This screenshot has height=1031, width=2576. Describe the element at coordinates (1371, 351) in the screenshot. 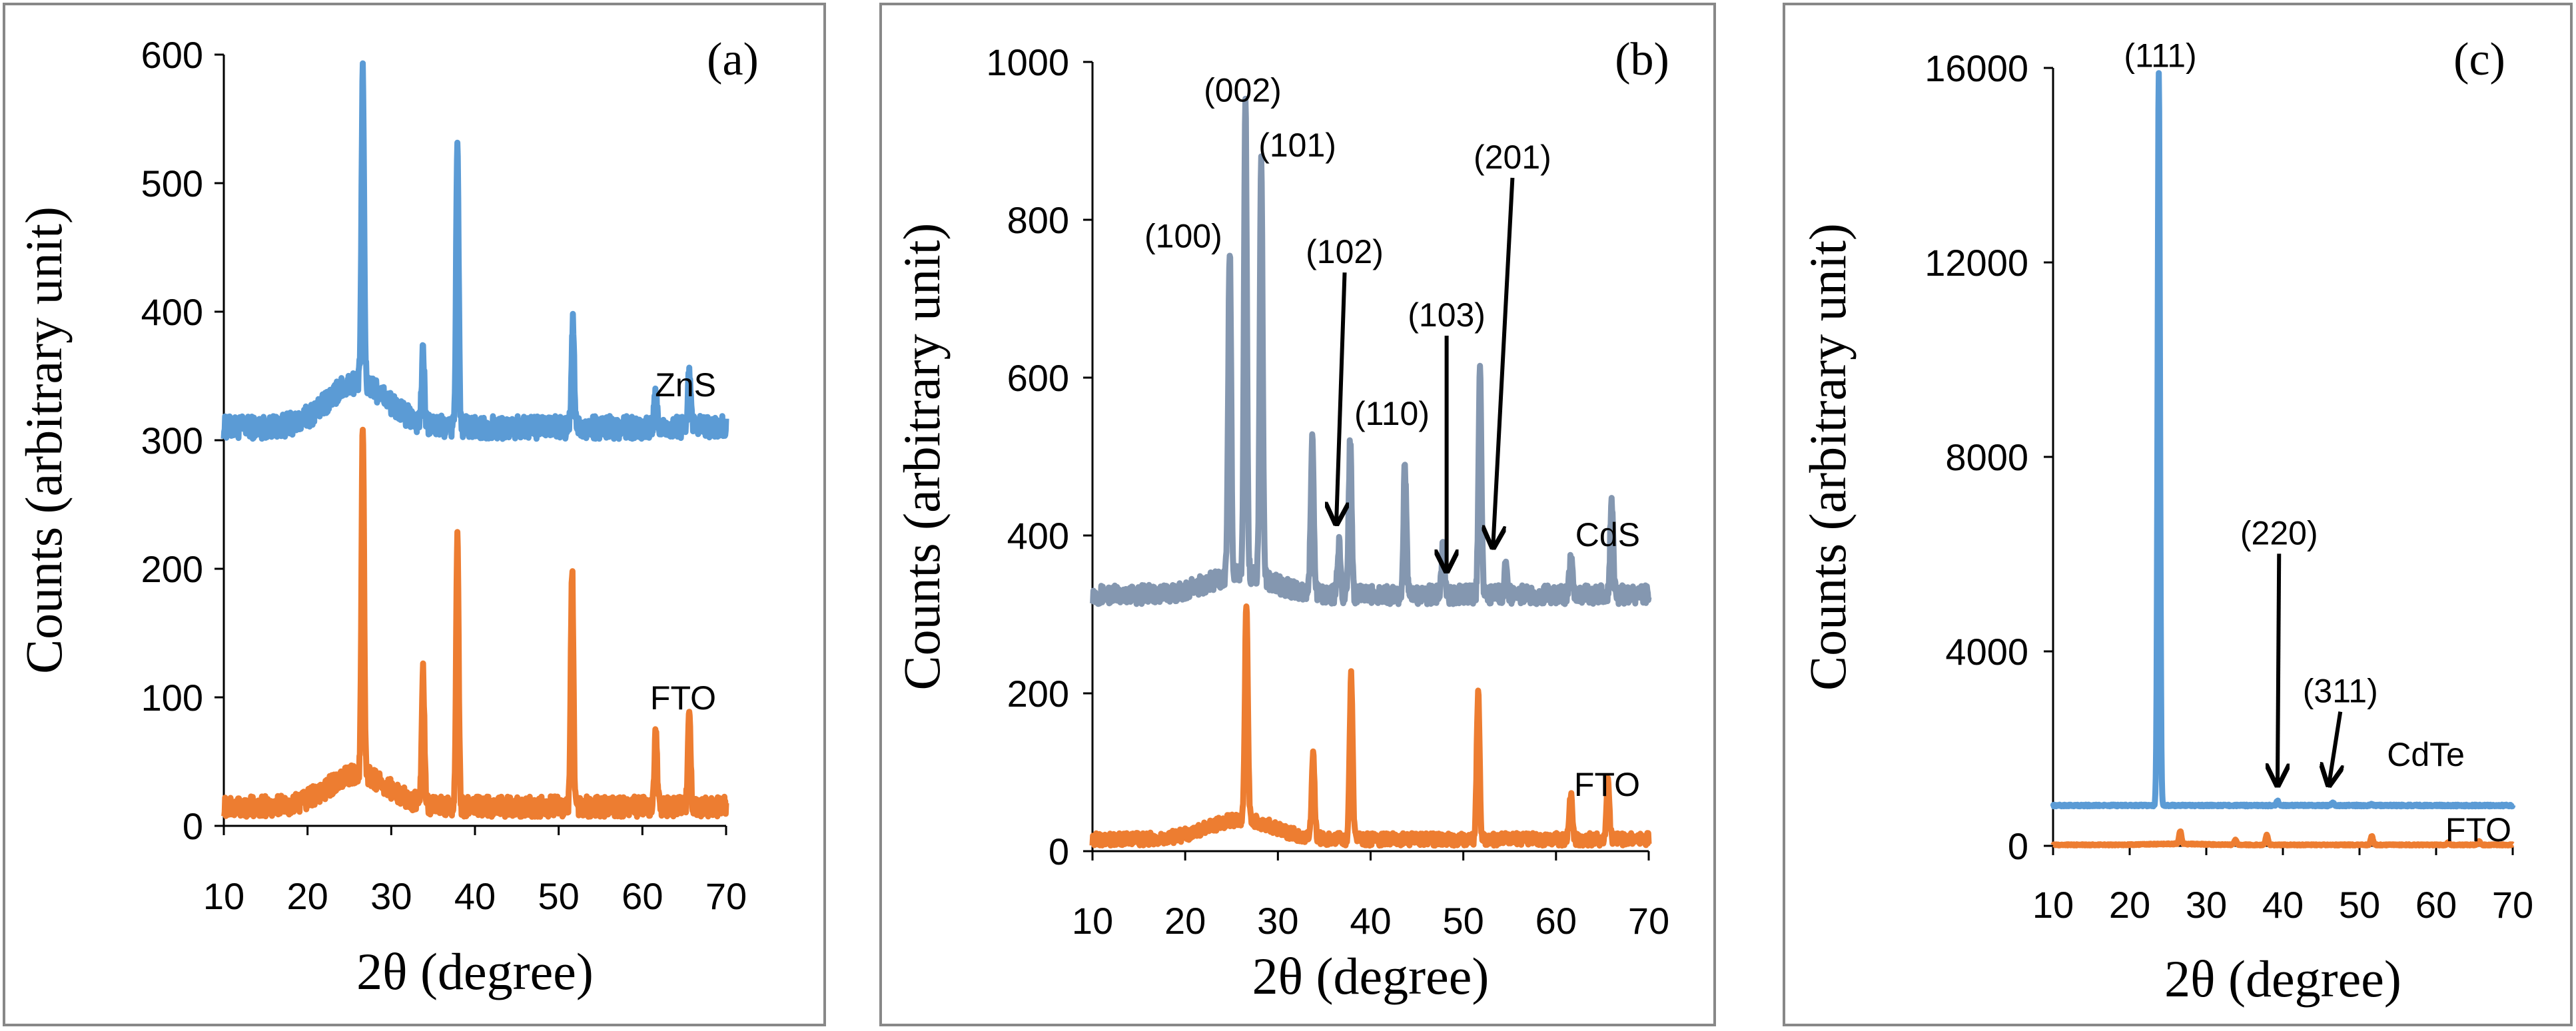

I see `series-line-cds` at that location.